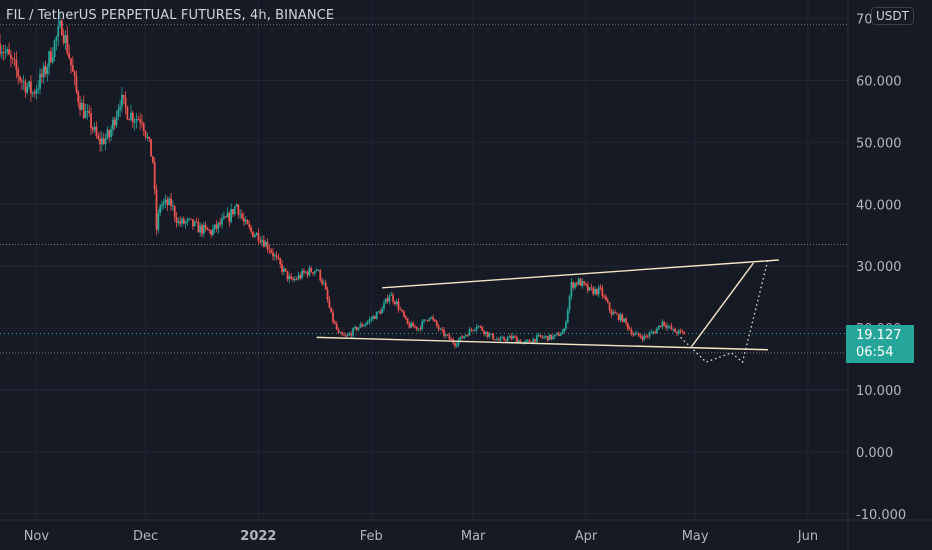  I want to click on x-tick-label: Mar, so click(473, 536).